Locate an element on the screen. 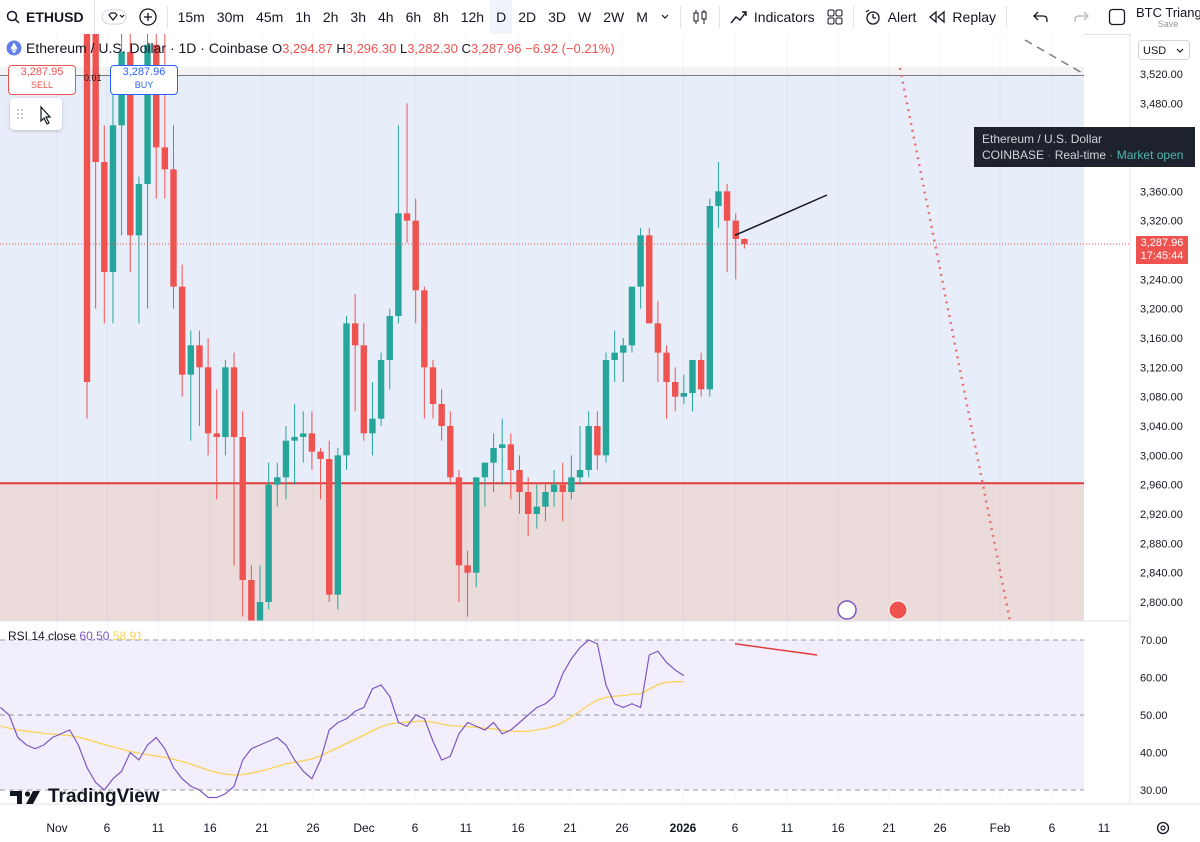 The height and width of the screenshot is (842, 1200). timeframe-15m: 15m is located at coordinates (191, 17).